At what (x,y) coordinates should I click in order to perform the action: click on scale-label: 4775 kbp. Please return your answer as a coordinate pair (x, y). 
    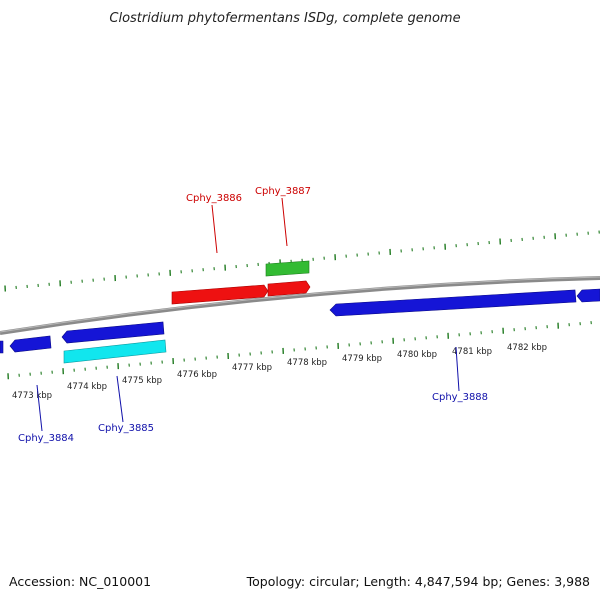
    Looking at the image, I should click on (142, 381).